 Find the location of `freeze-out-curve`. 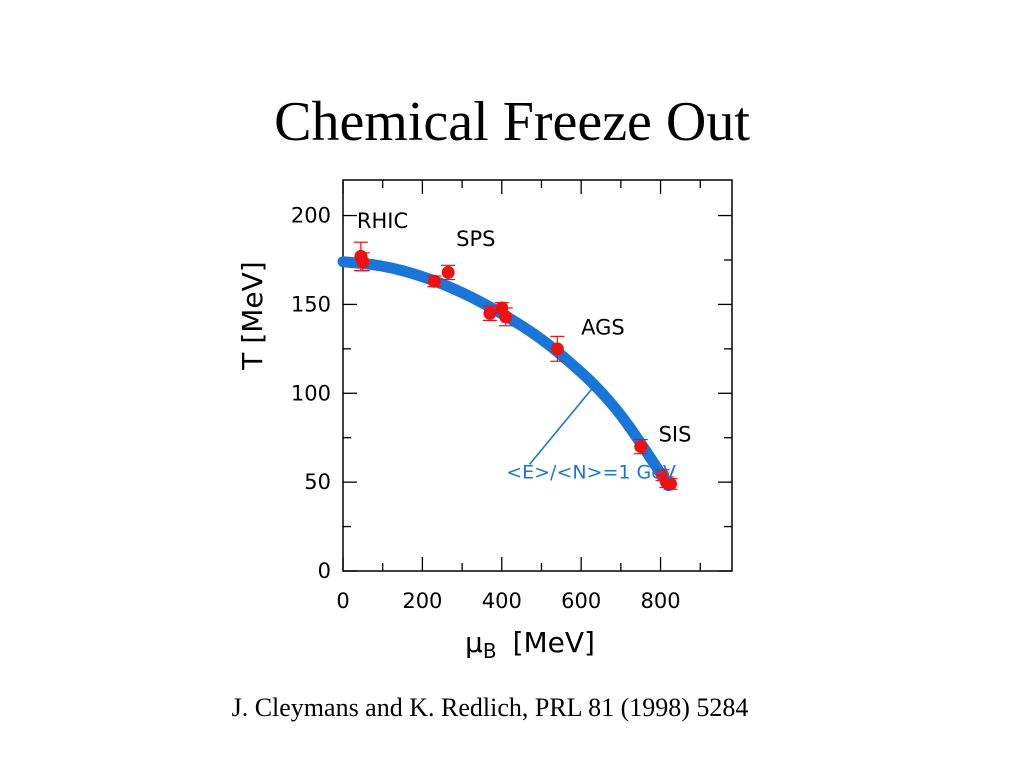

freeze-out-curve is located at coordinates (505, 374).